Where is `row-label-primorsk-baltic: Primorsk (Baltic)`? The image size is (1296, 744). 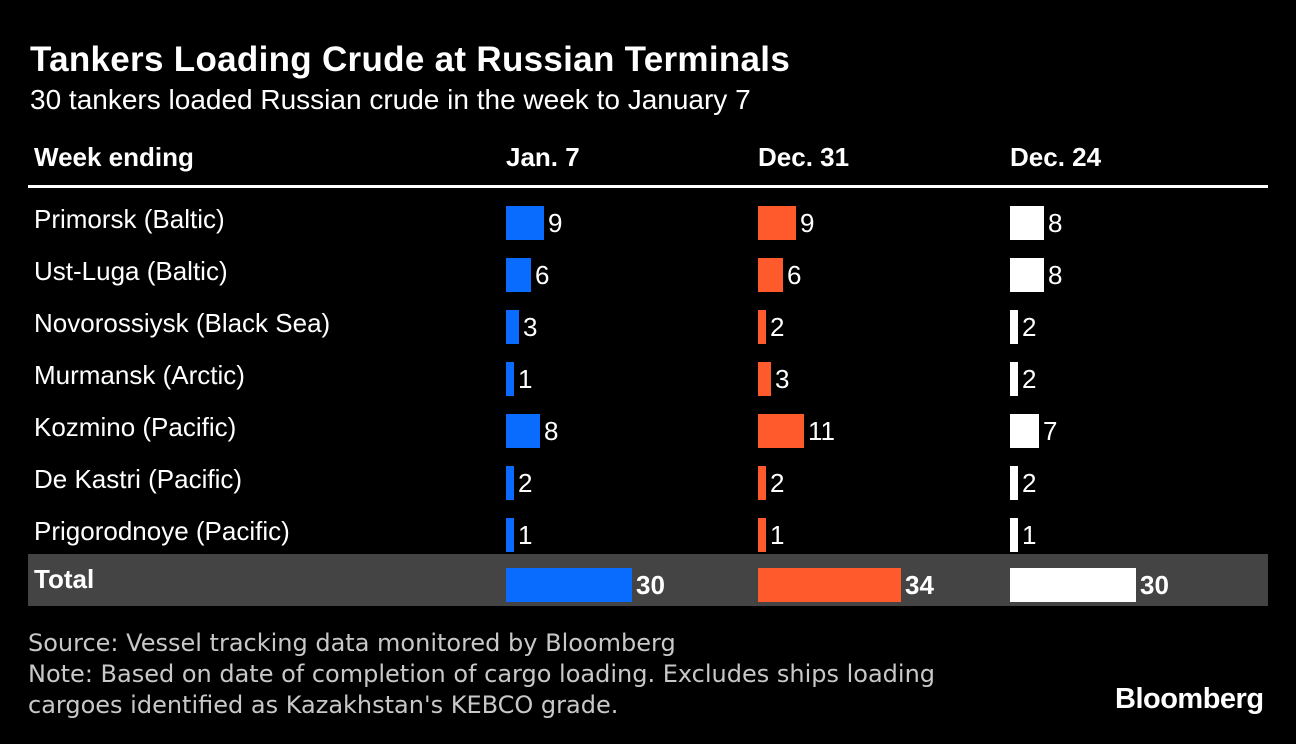
row-label-primorsk-baltic: Primorsk (Baltic) is located at coordinates (129, 219).